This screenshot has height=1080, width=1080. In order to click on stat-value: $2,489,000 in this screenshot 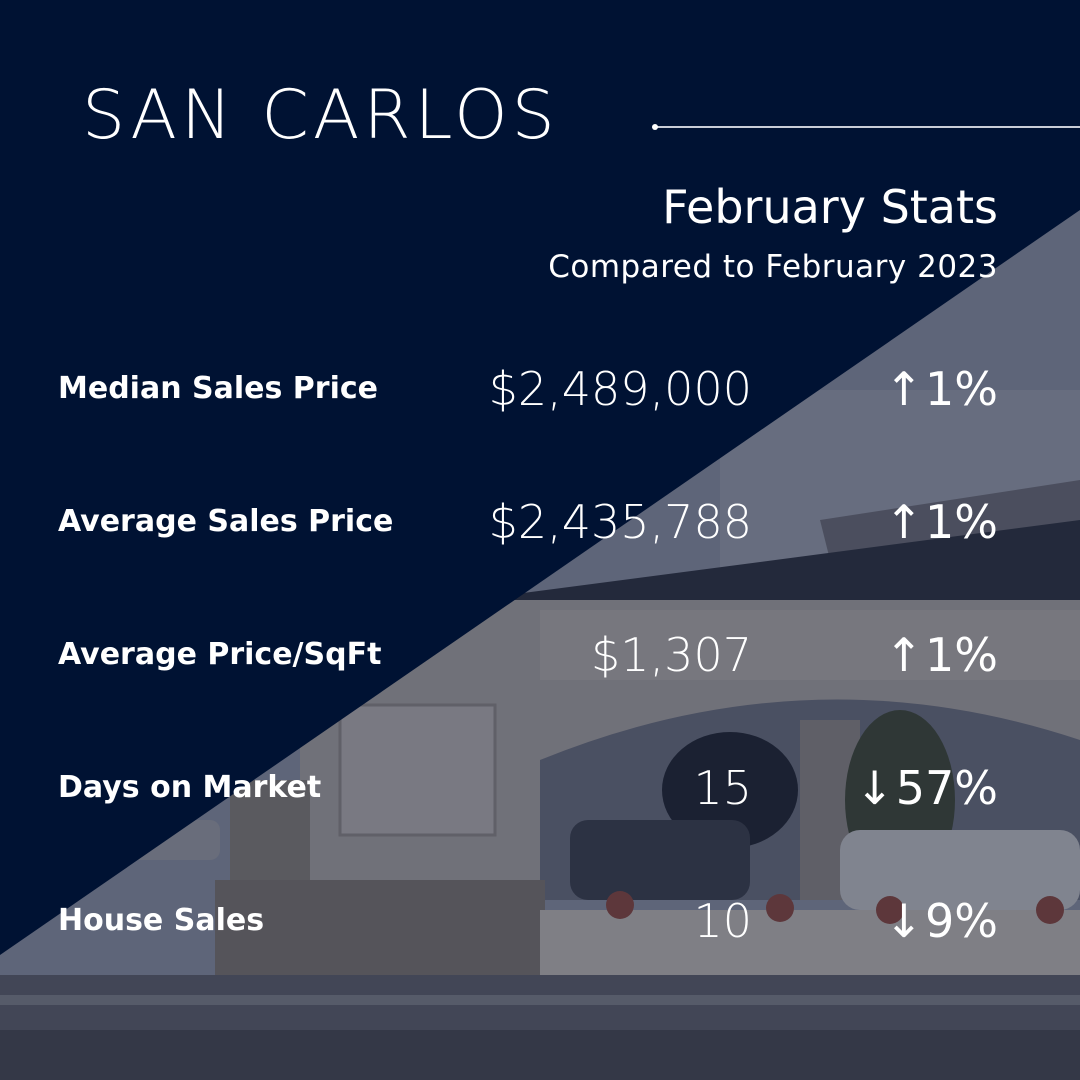, I will do `click(620, 389)`.